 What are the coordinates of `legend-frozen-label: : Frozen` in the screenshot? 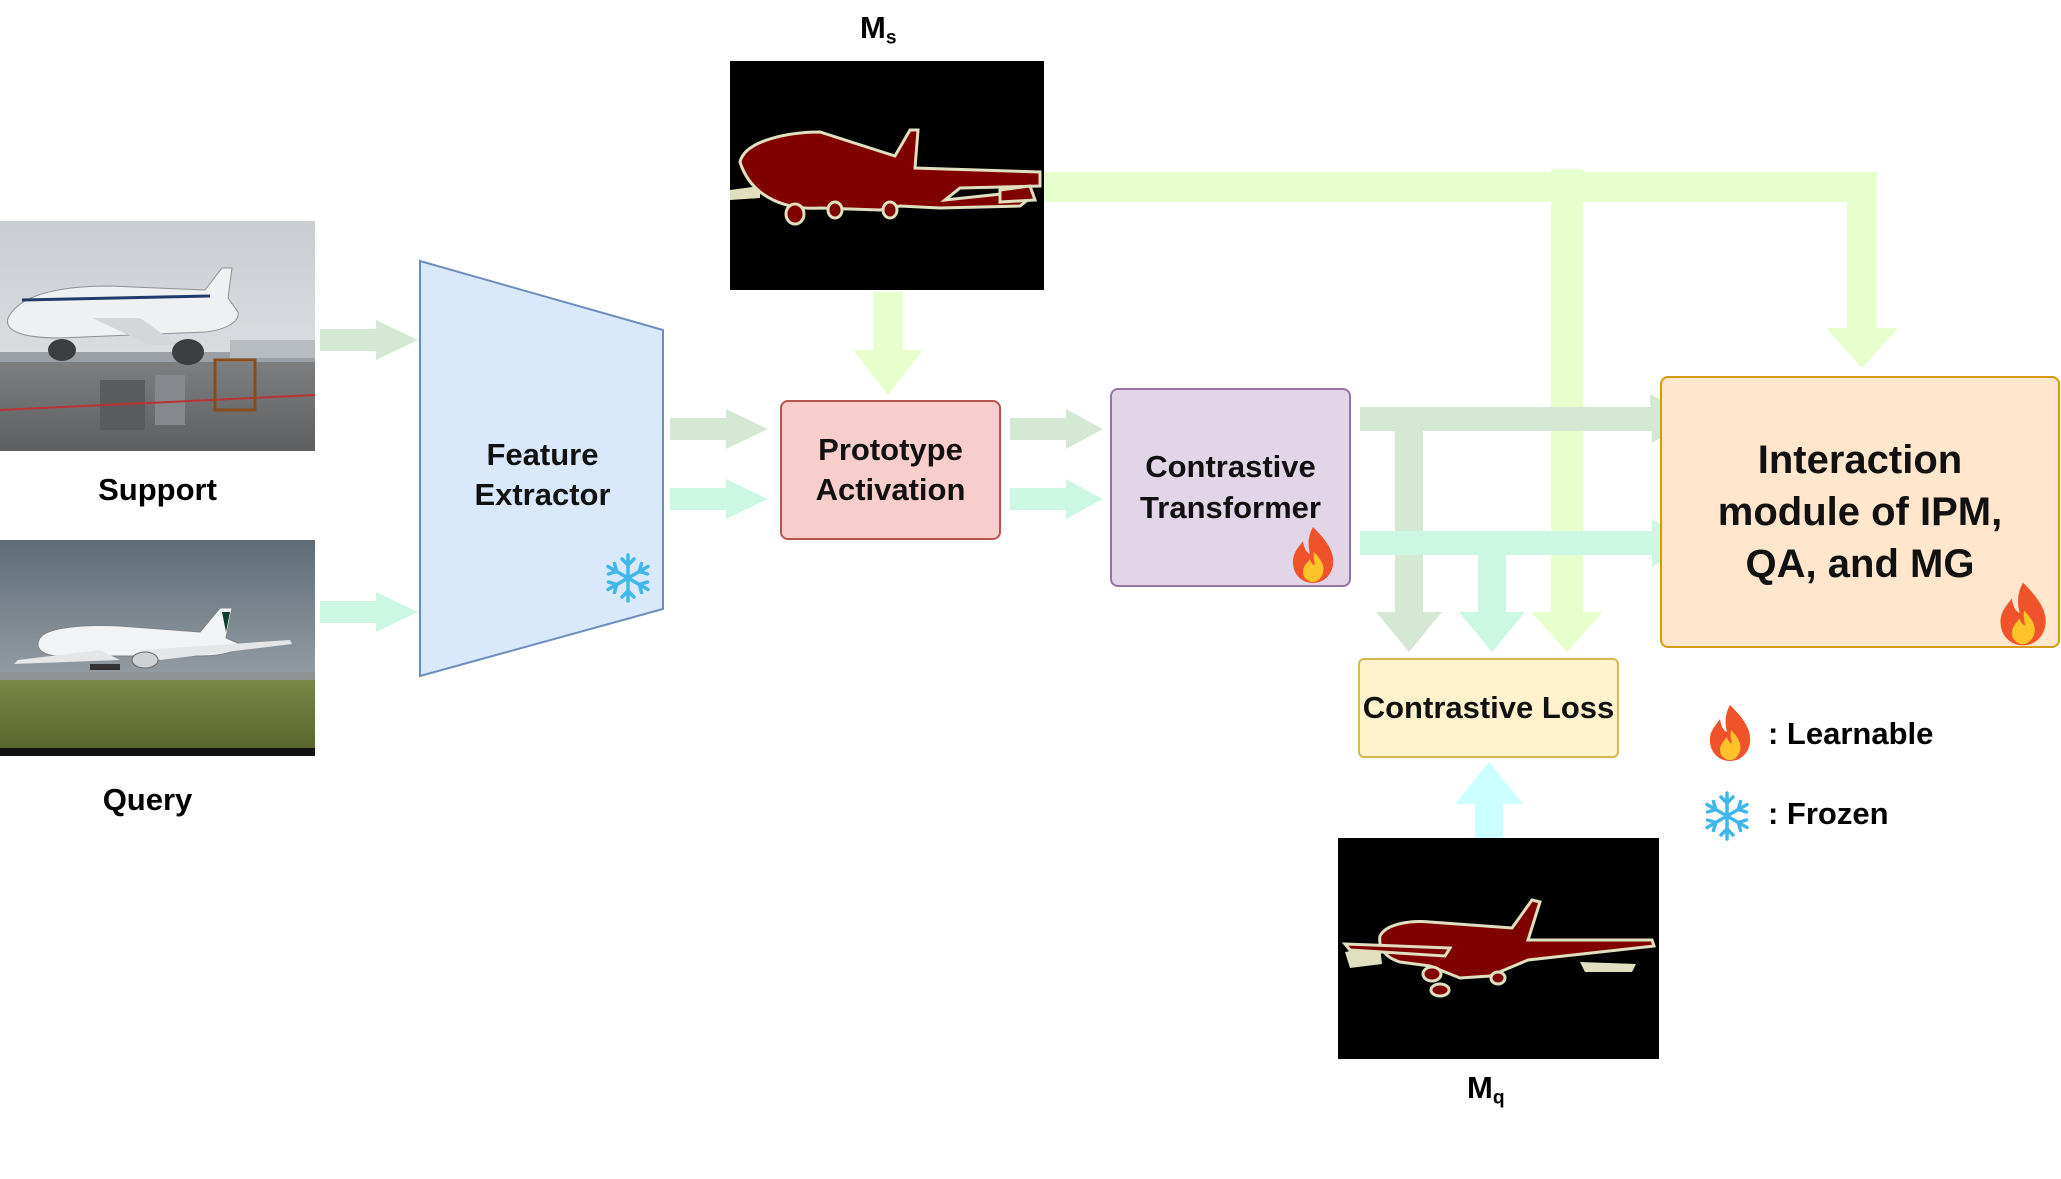 It's located at (1828, 813).